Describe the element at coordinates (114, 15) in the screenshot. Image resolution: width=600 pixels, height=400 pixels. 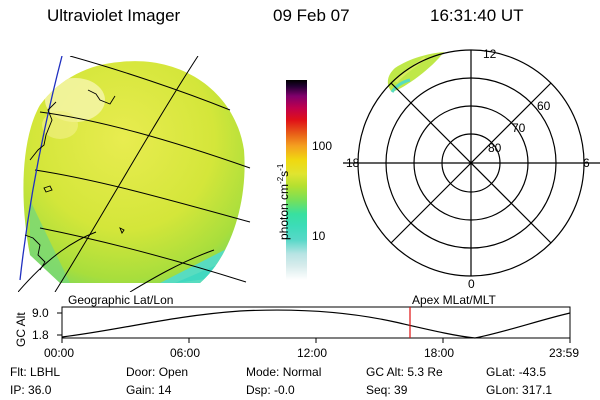
I see `instrument-title: Ultraviolet Imager` at that location.